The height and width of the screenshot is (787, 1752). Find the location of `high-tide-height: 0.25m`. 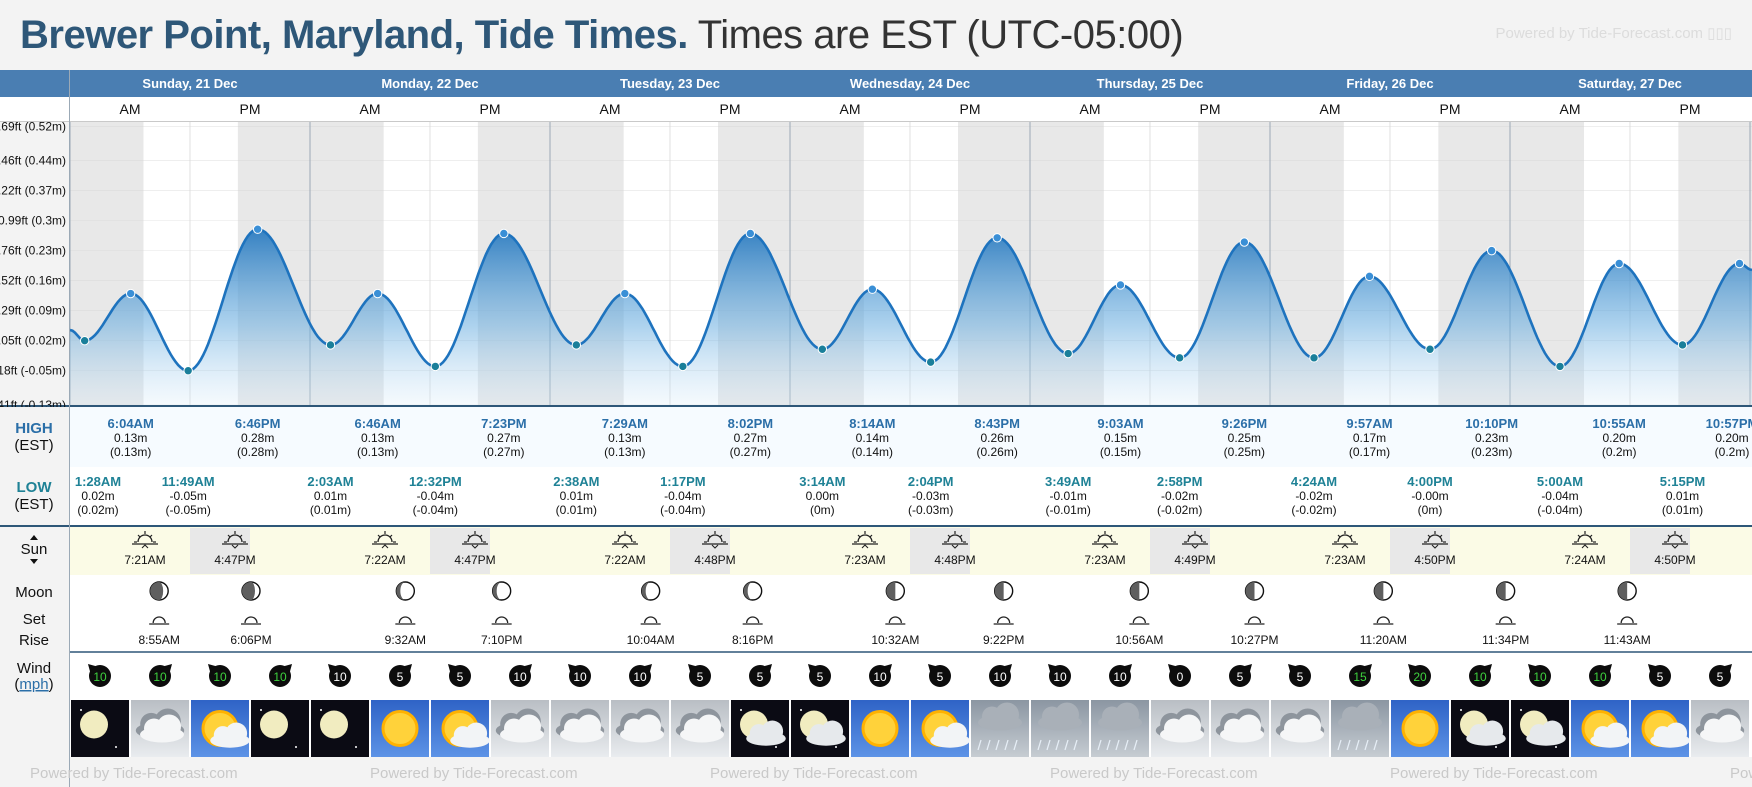

high-tide-height: 0.25m is located at coordinates (1244, 438).